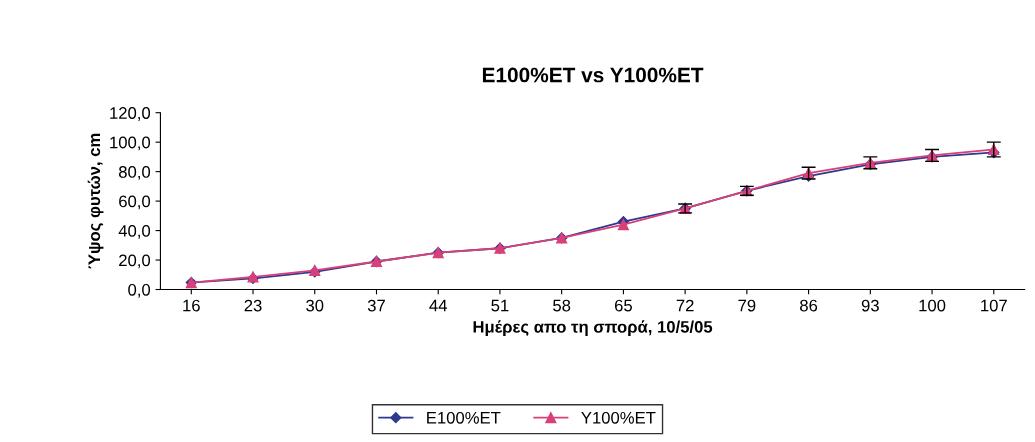  I want to click on y-tick-label: 120,0, so click(130, 114).